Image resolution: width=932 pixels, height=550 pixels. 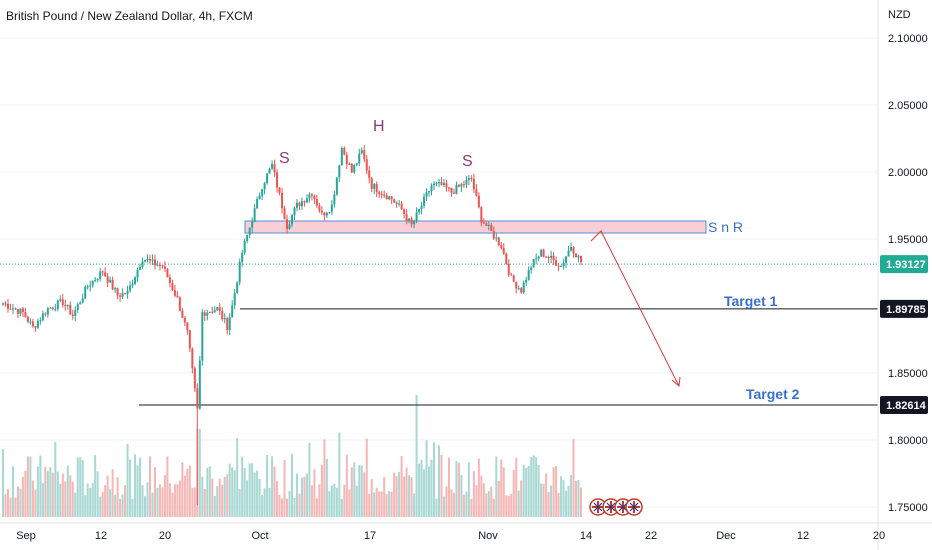 I want to click on projection-arrow, so click(x=635, y=308).